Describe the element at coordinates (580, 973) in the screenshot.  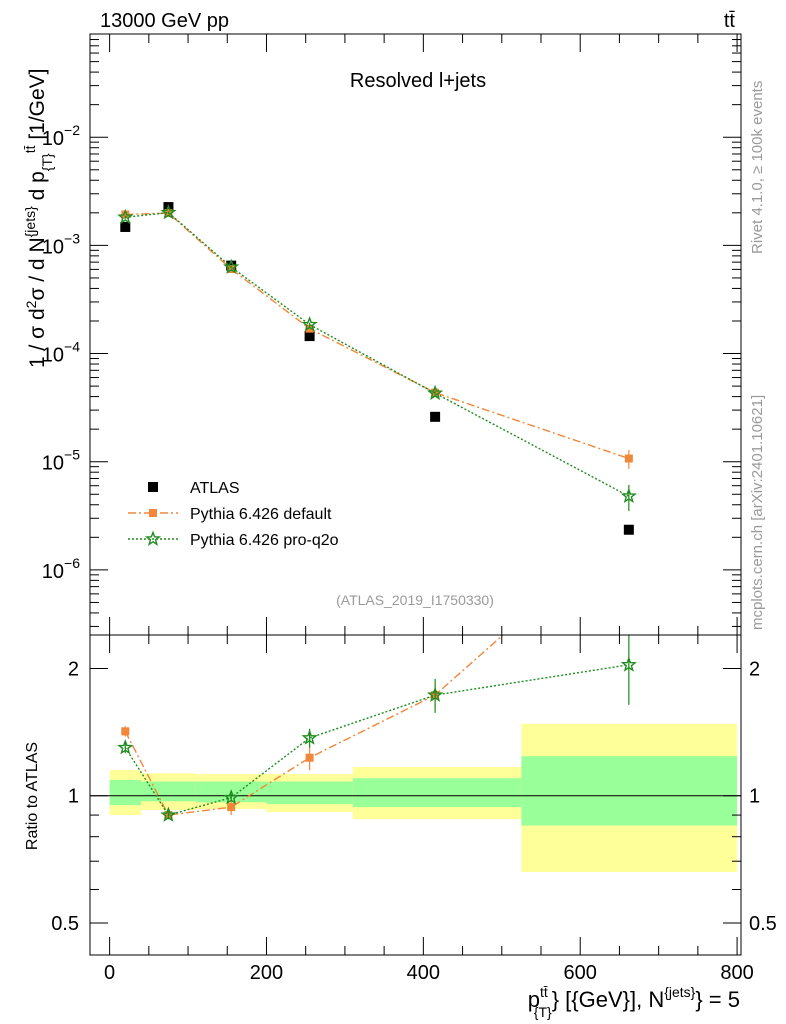
I see `x-tick-label: 600` at that location.